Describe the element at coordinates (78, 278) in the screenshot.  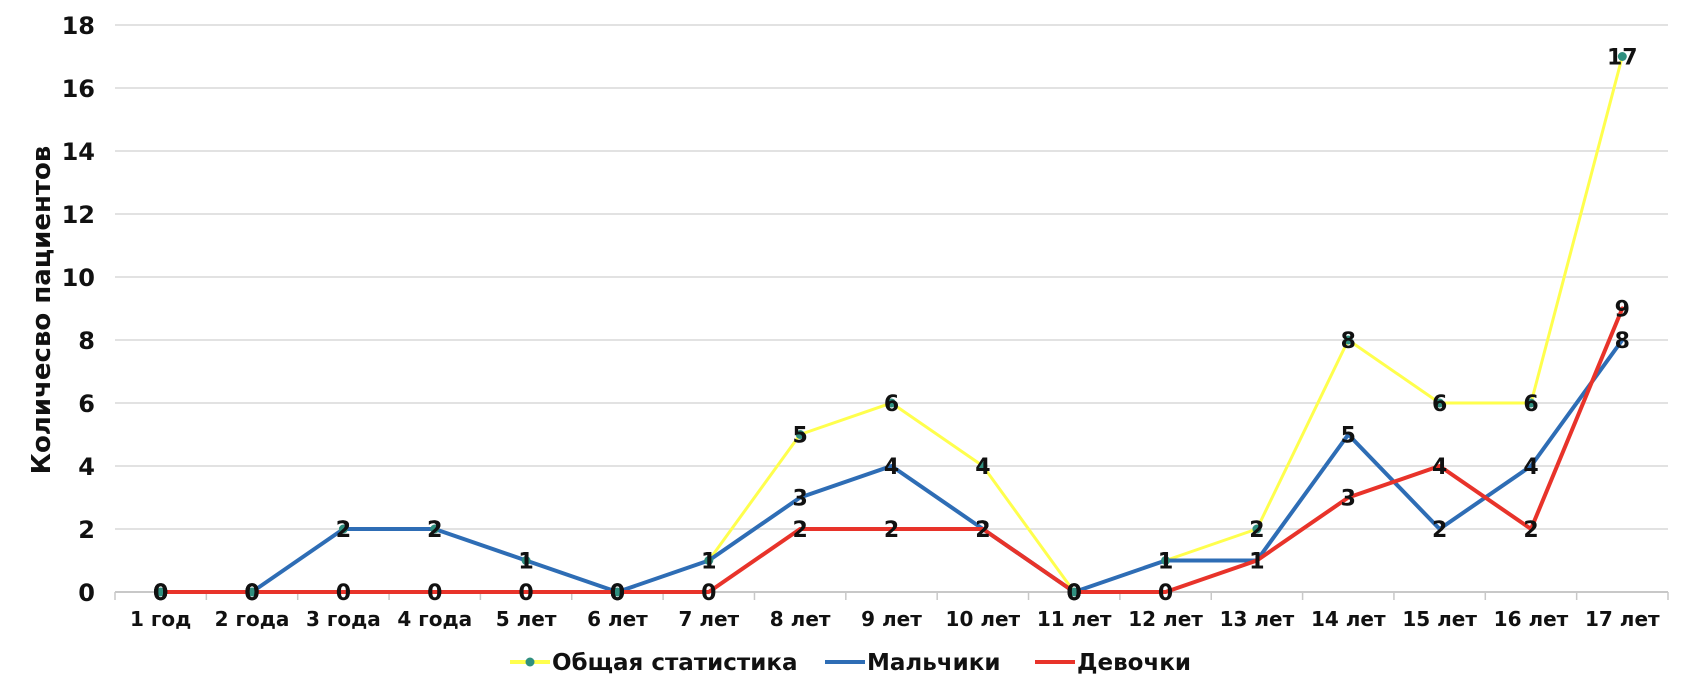
I see `y-tick-label: 10` at that location.